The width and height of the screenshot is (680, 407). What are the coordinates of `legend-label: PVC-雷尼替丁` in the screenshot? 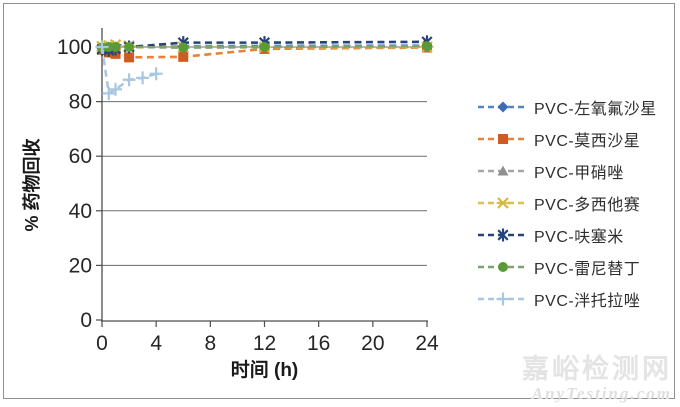 It's located at (587, 269).